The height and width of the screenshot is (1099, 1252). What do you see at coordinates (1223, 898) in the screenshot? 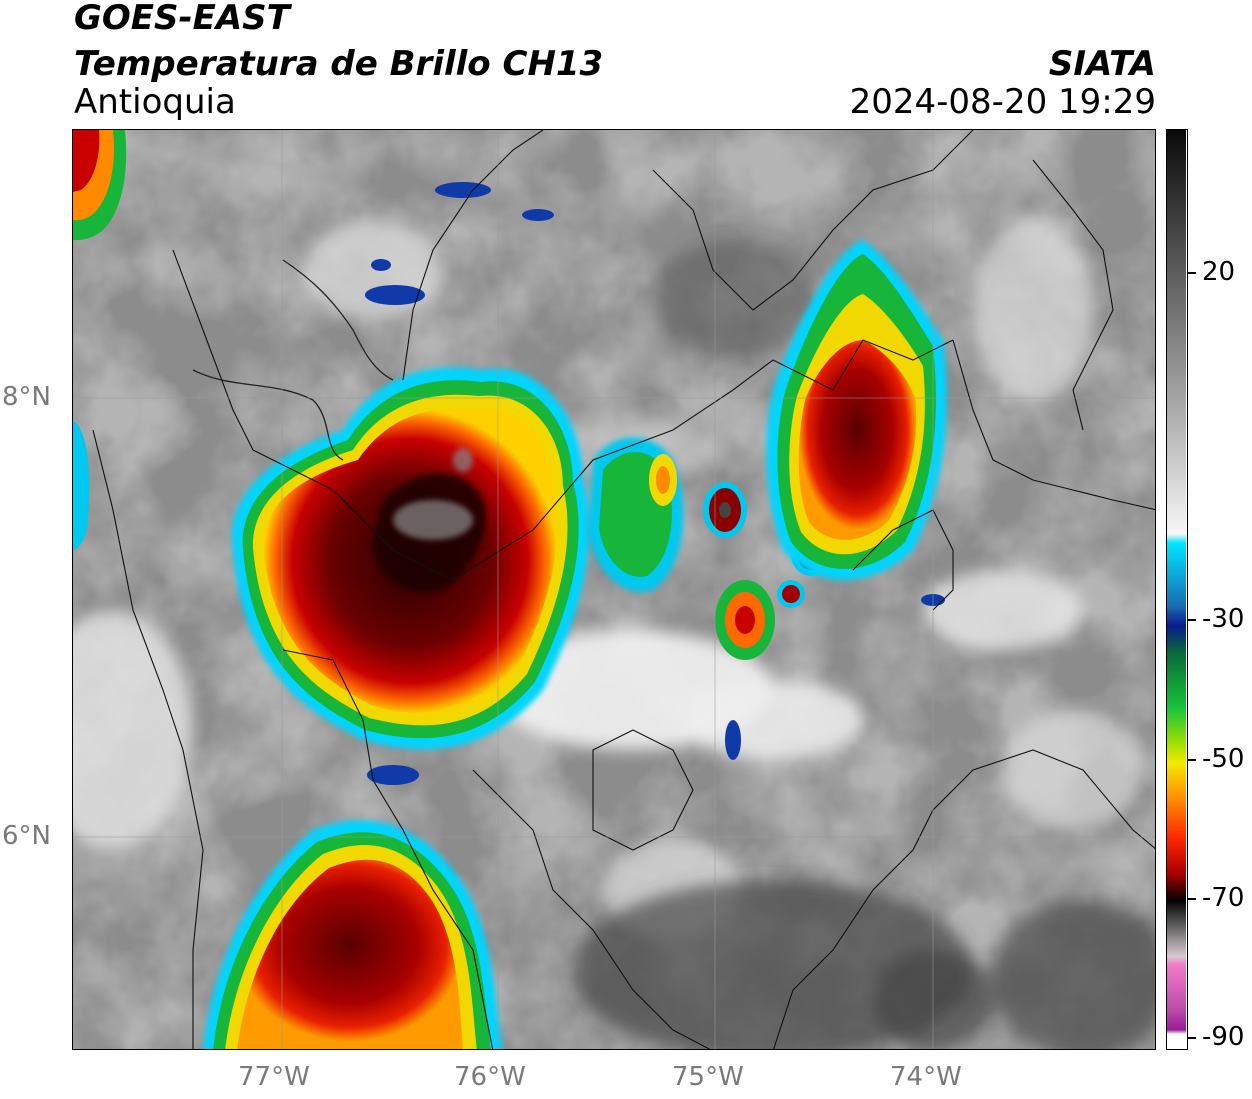
I see `colorbar-label-minus70: -70` at bounding box center [1223, 898].